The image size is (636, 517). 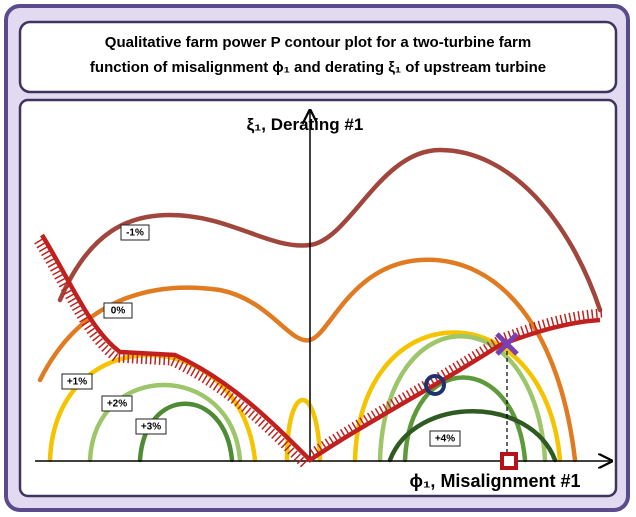 What do you see at coordinates (318, 57) in the screenshot?
I see `title-box` at bounding box center [318, 57].